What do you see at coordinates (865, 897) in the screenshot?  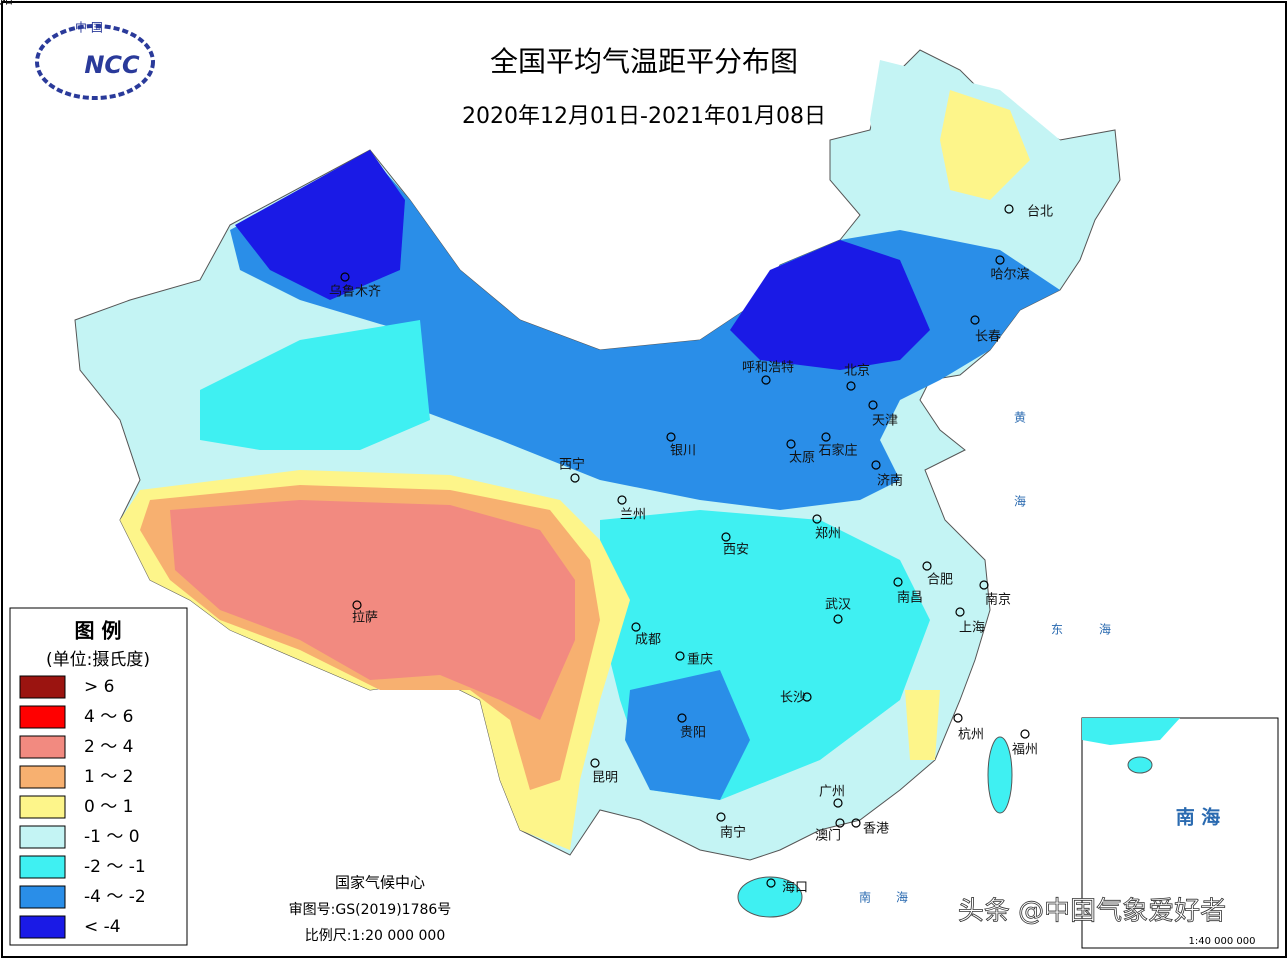 I see `sea-label: 南` at bounding box center [865, 897].